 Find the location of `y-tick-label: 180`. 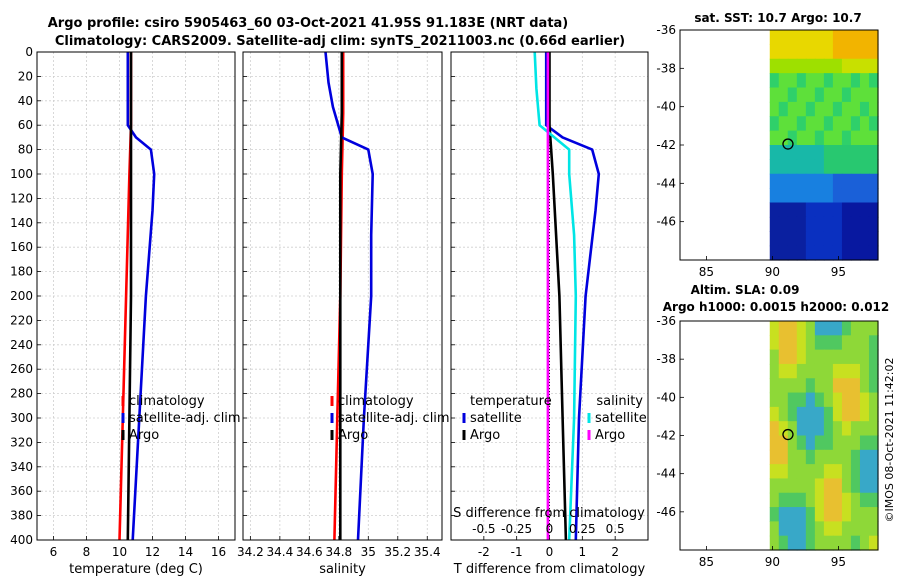

y-tick-label: 180 is located at coordinates (21, 272).